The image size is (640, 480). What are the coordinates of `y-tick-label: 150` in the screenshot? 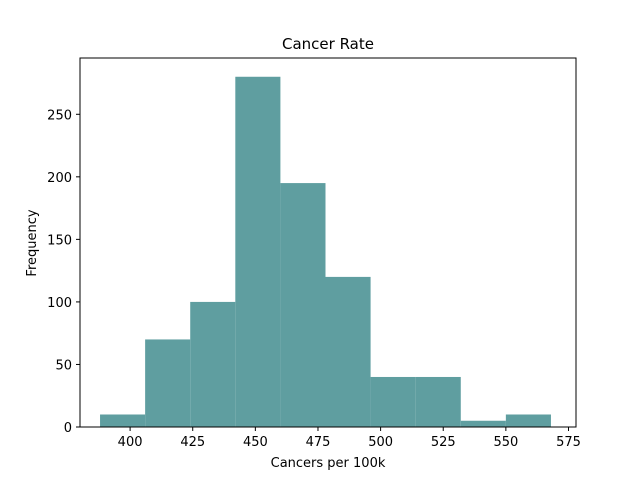 It's located at (59, 240).